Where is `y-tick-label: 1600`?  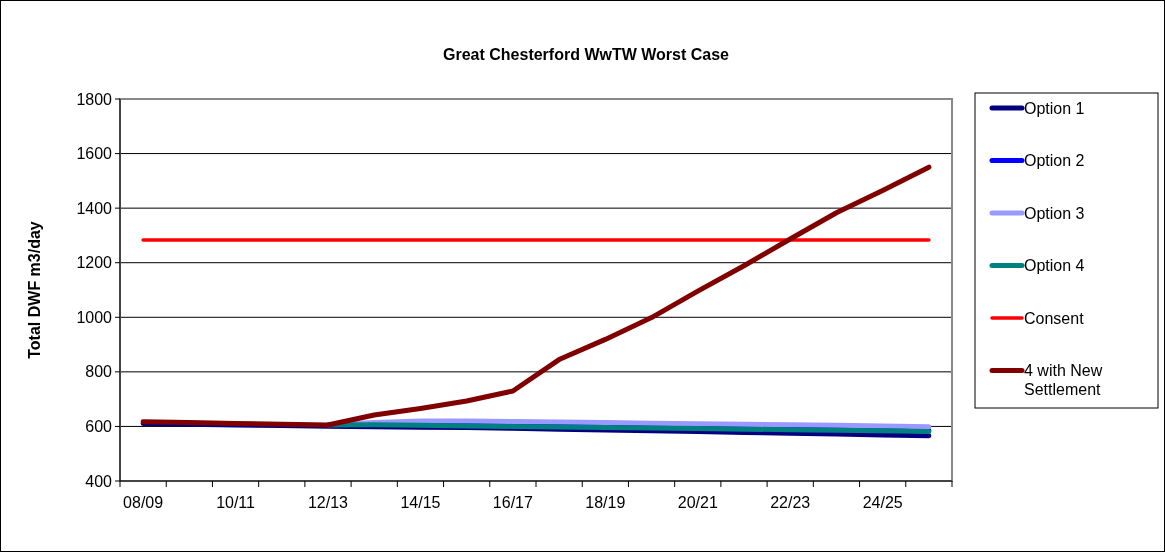 y-tick-label: 1600 is located at coordinates (94, 154).